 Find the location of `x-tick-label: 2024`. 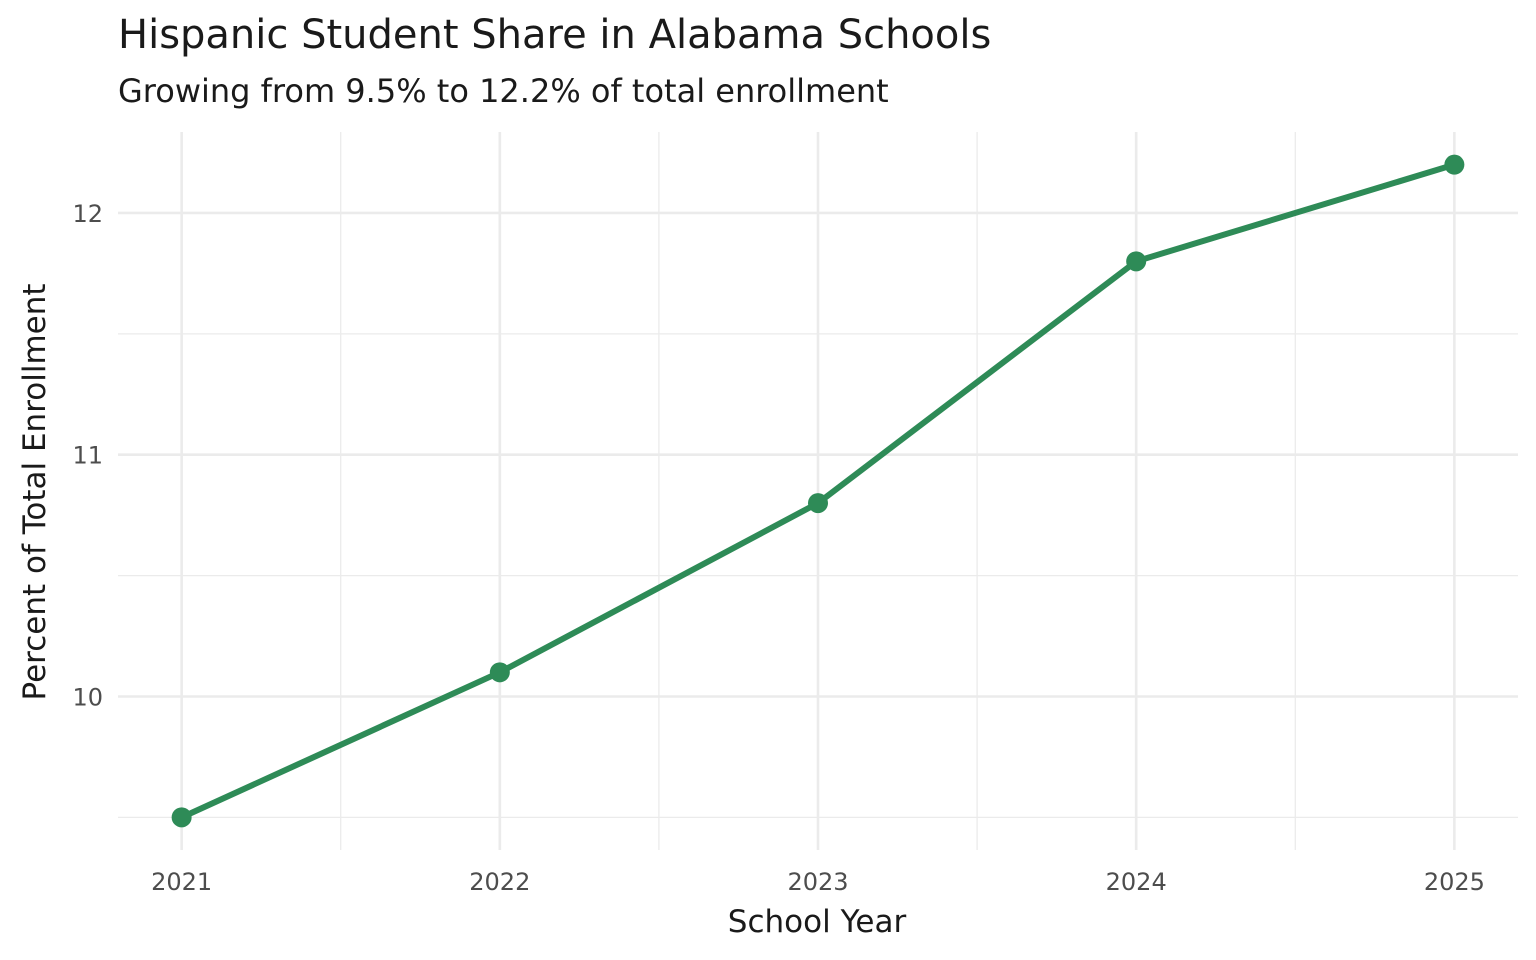

x-tick-label: 2024 is located at coordinates (1136, 882).